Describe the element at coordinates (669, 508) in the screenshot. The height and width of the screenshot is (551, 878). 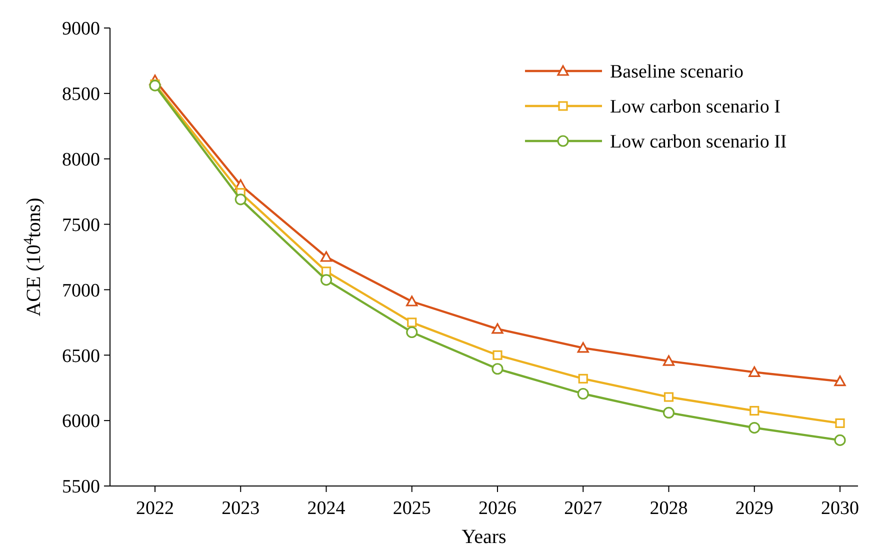
I see `x-tick-label: 2028` at that location.